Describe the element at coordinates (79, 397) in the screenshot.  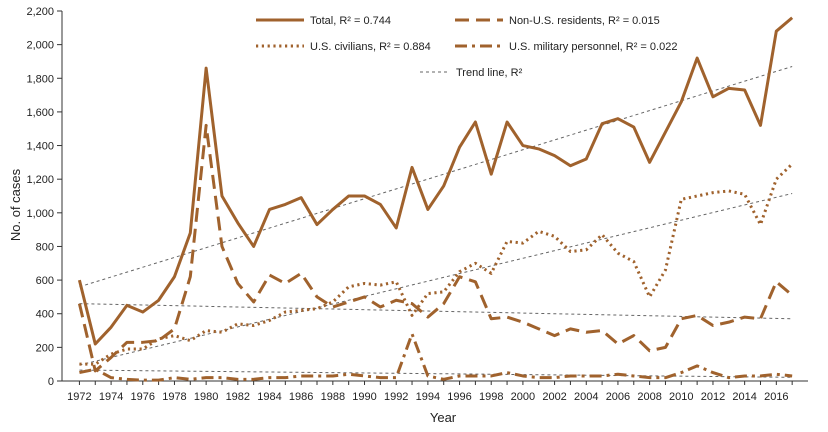
I see `x-tick-label: 1972` at that location.